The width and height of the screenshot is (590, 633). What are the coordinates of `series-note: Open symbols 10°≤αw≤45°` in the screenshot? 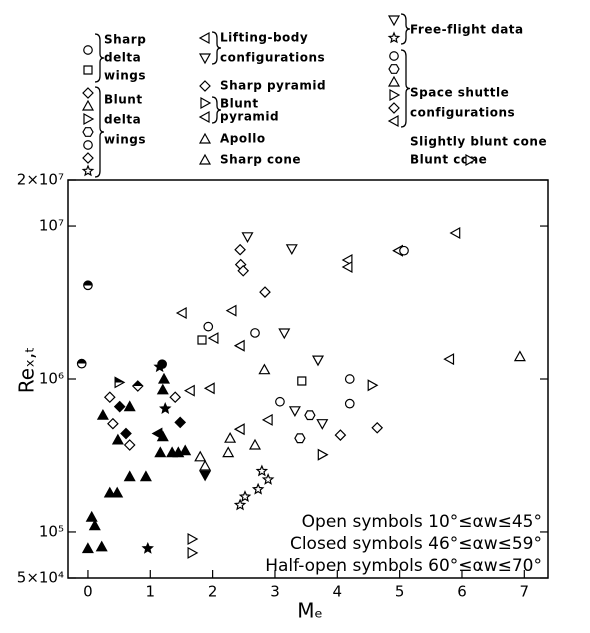 It's located at (422, 522).